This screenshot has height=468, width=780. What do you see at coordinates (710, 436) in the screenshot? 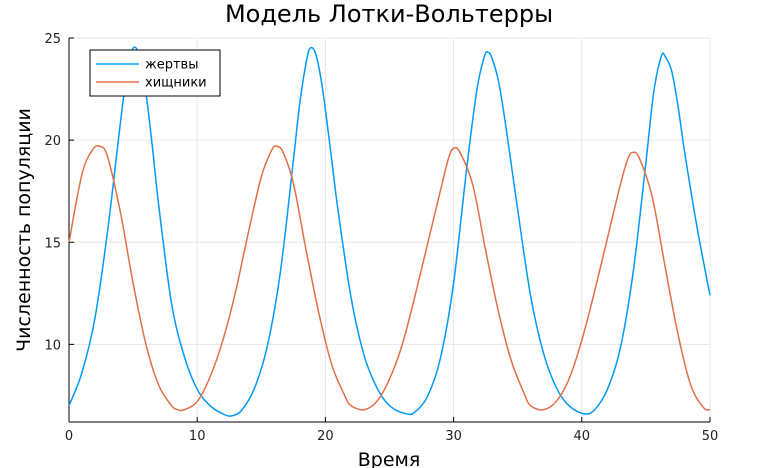
I see `x-tick-label-5: 50` at bounding box center [710, 436].